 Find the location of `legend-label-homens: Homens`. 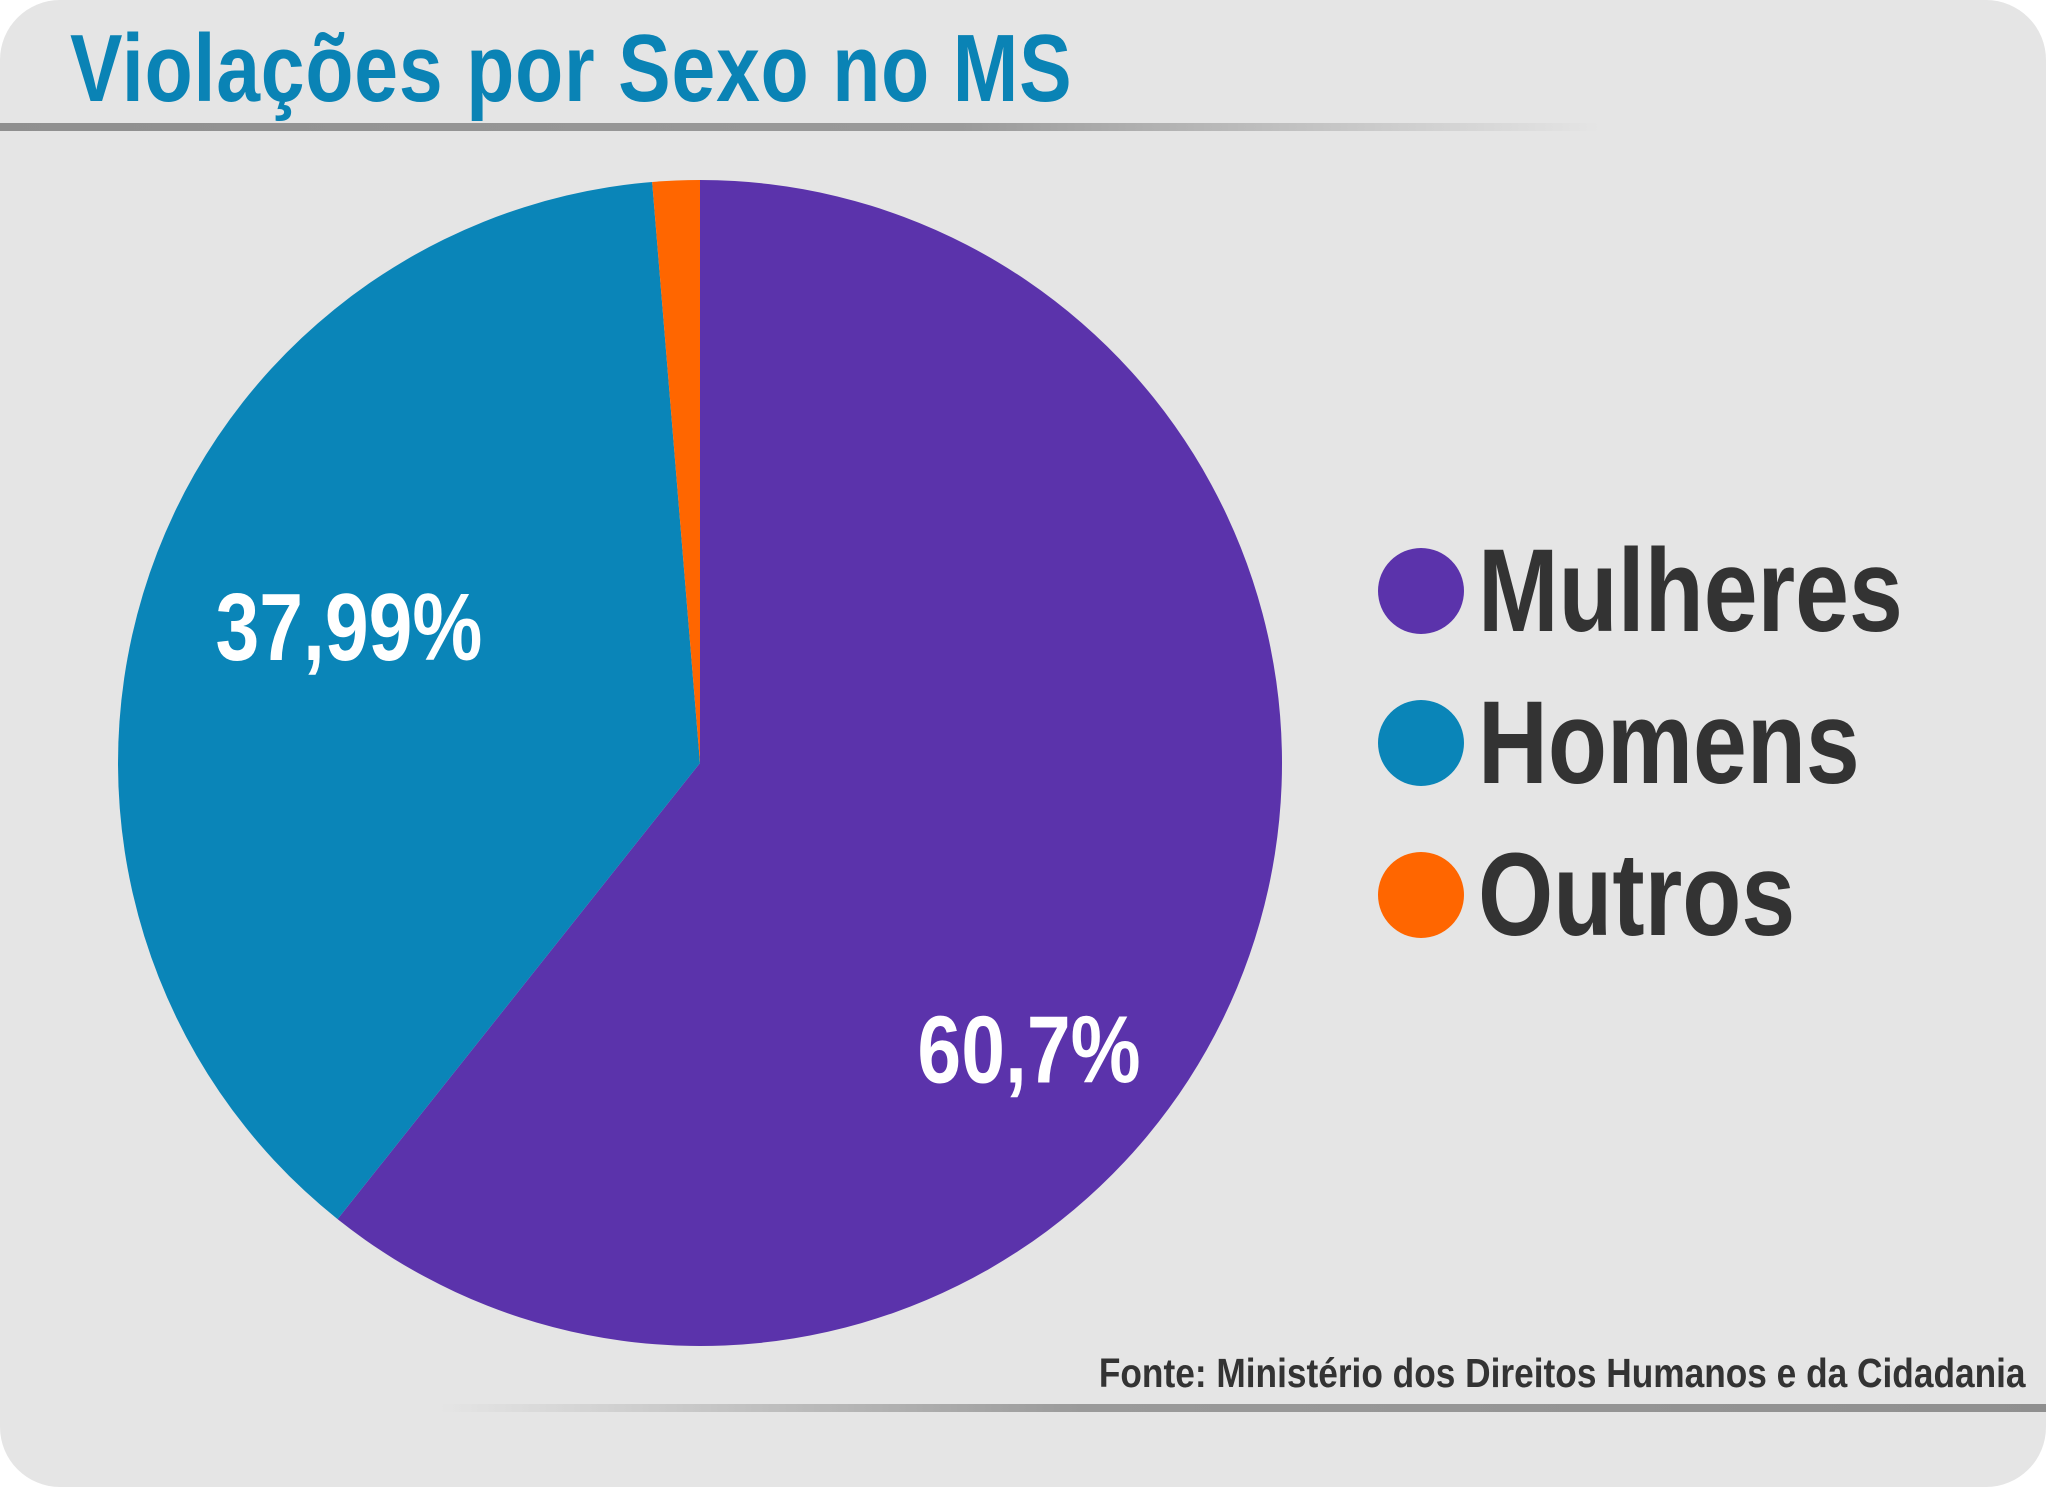

legend-label-homens: Homens is located at coordinates (1669, 743).